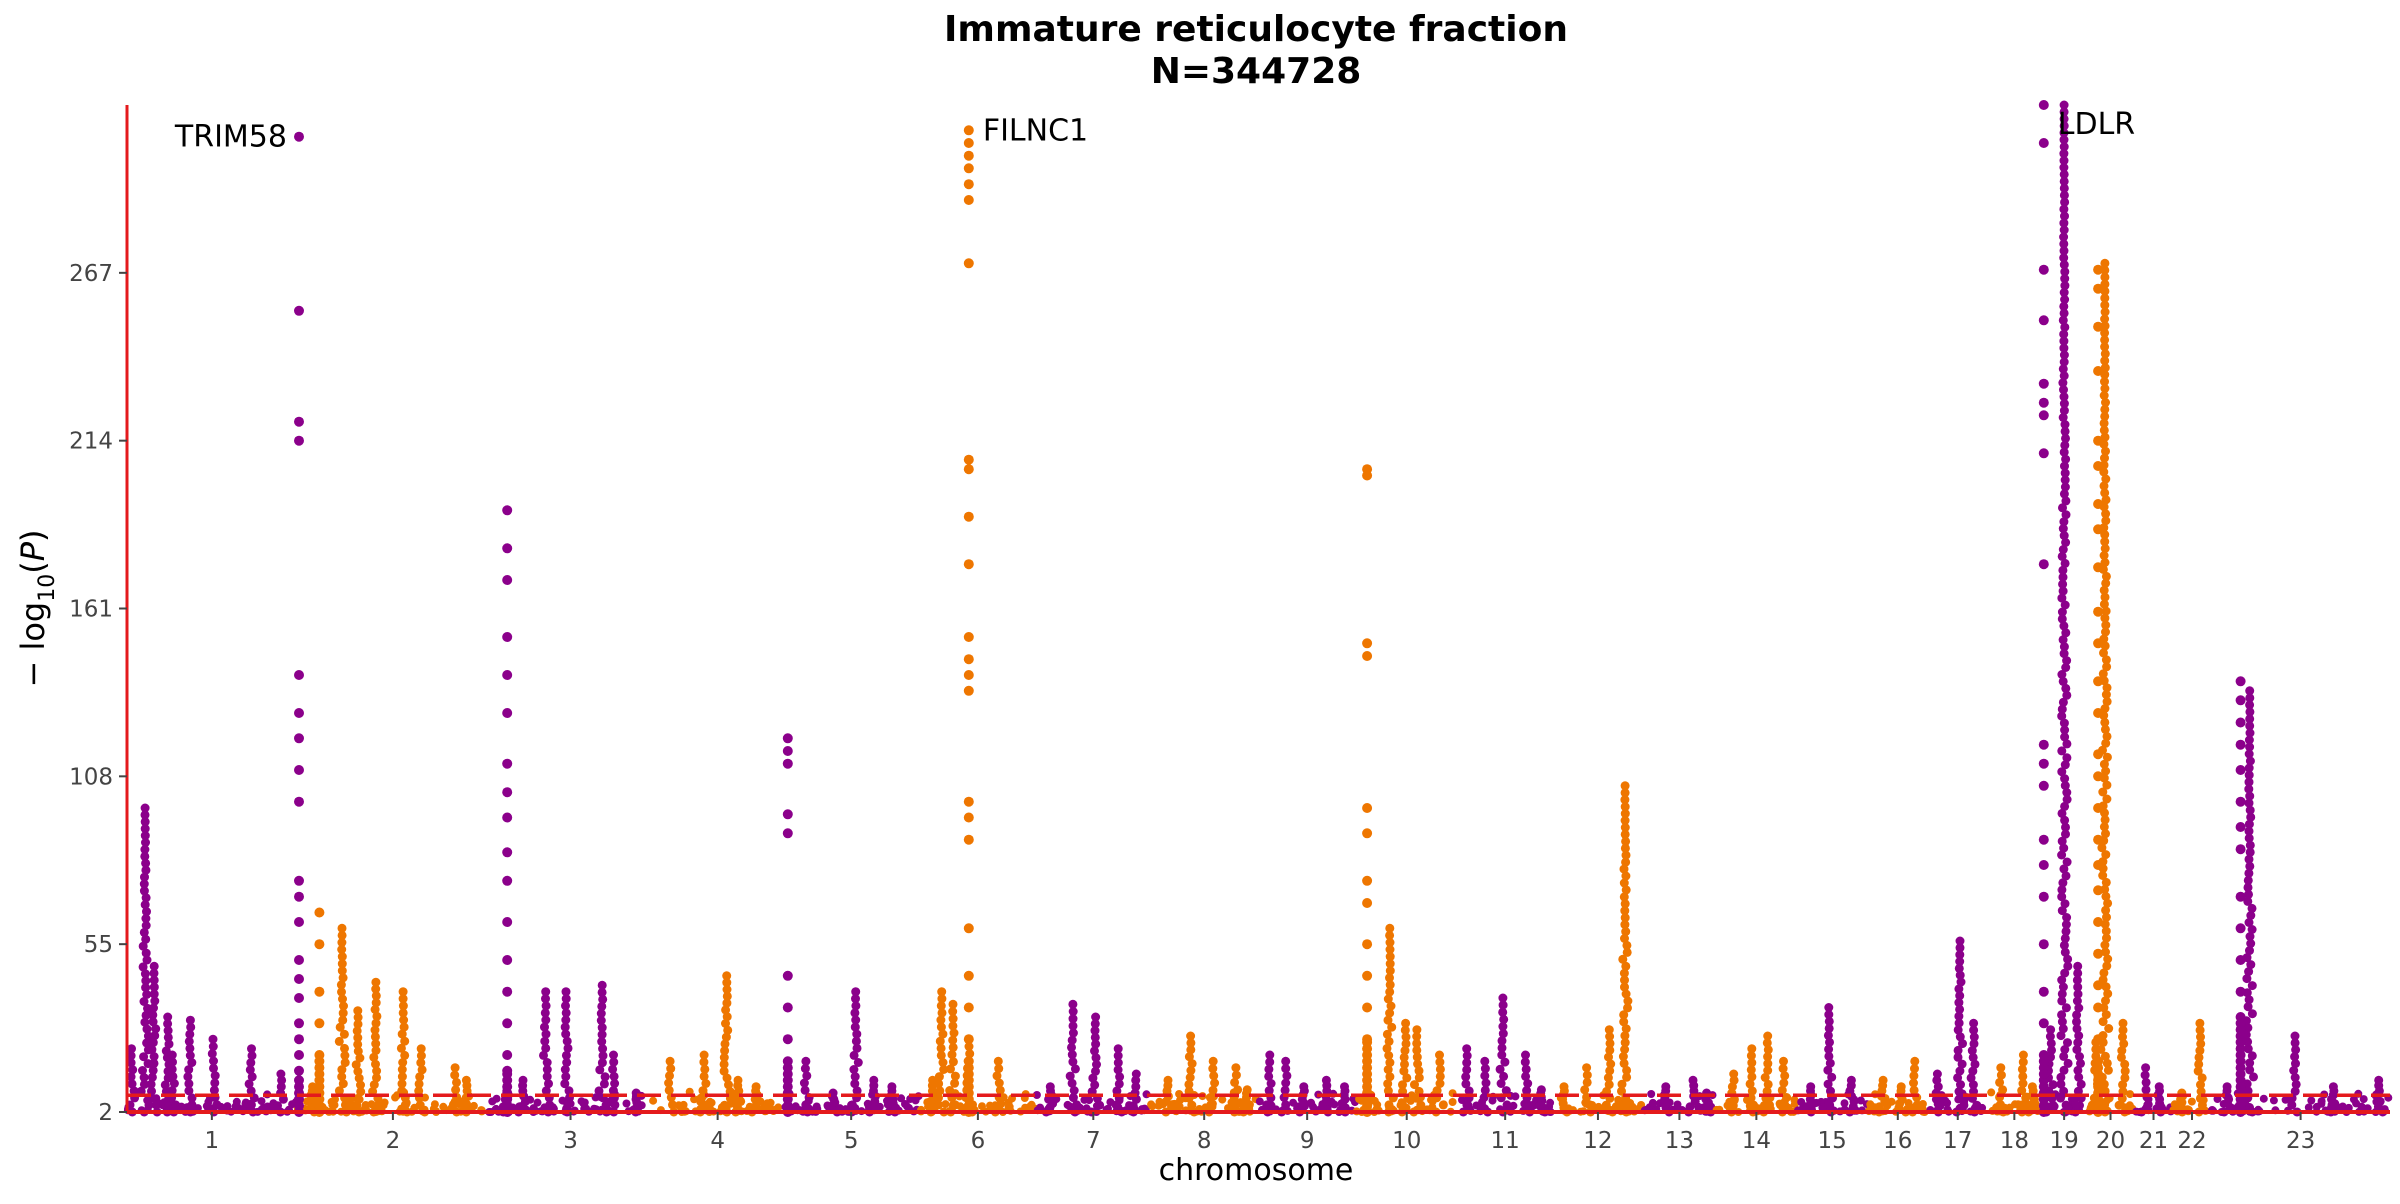  I want to click on x-tick-label: 14, so click(1756, 1141).